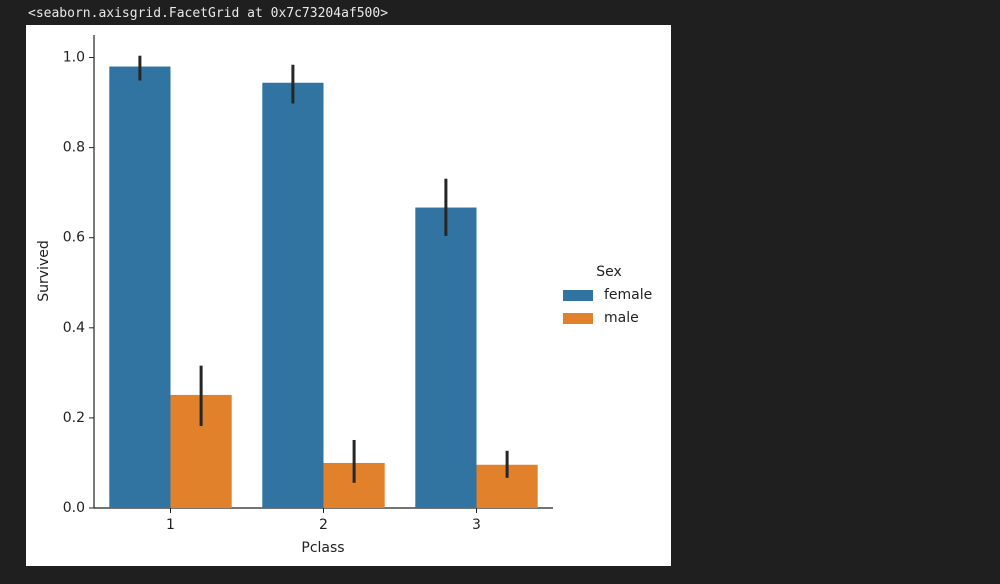 This screenshot has width=1000, height=584. I want to click on y-tick-label: 0.8, so click(74, 148).